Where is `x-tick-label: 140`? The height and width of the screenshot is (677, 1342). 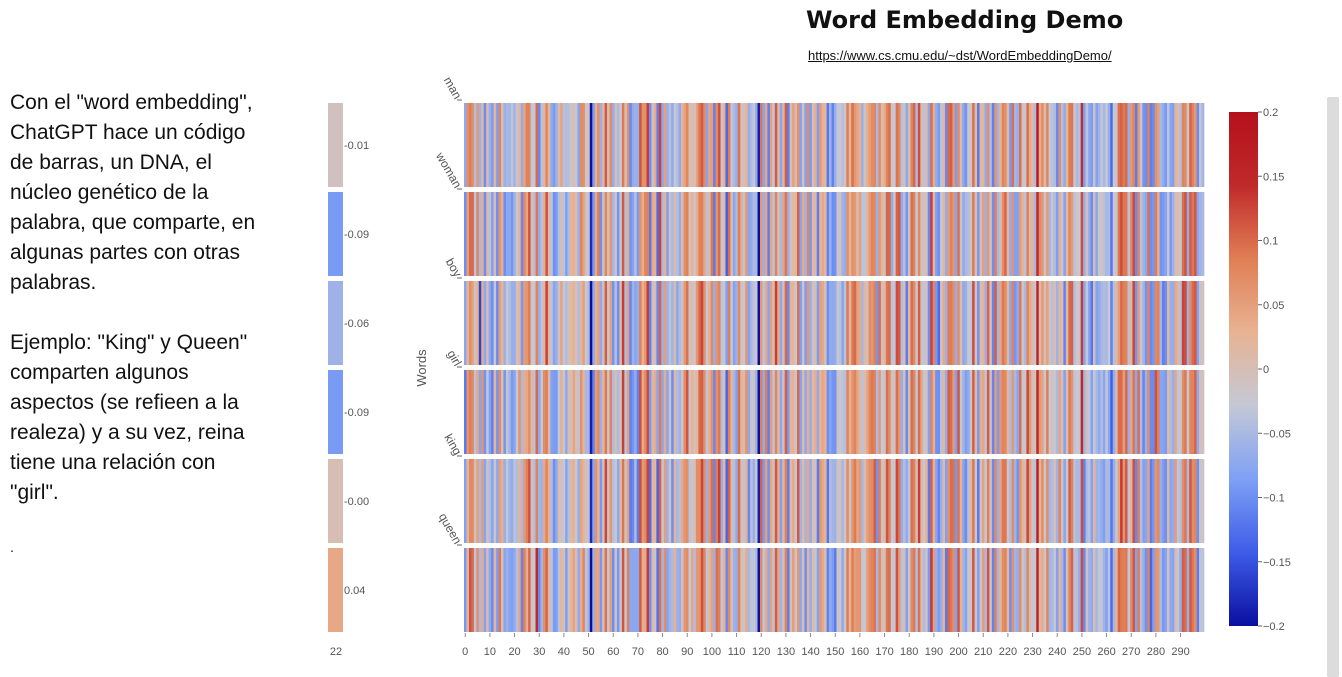
x-tick-label: 140 is located at coordinates (810, 652).